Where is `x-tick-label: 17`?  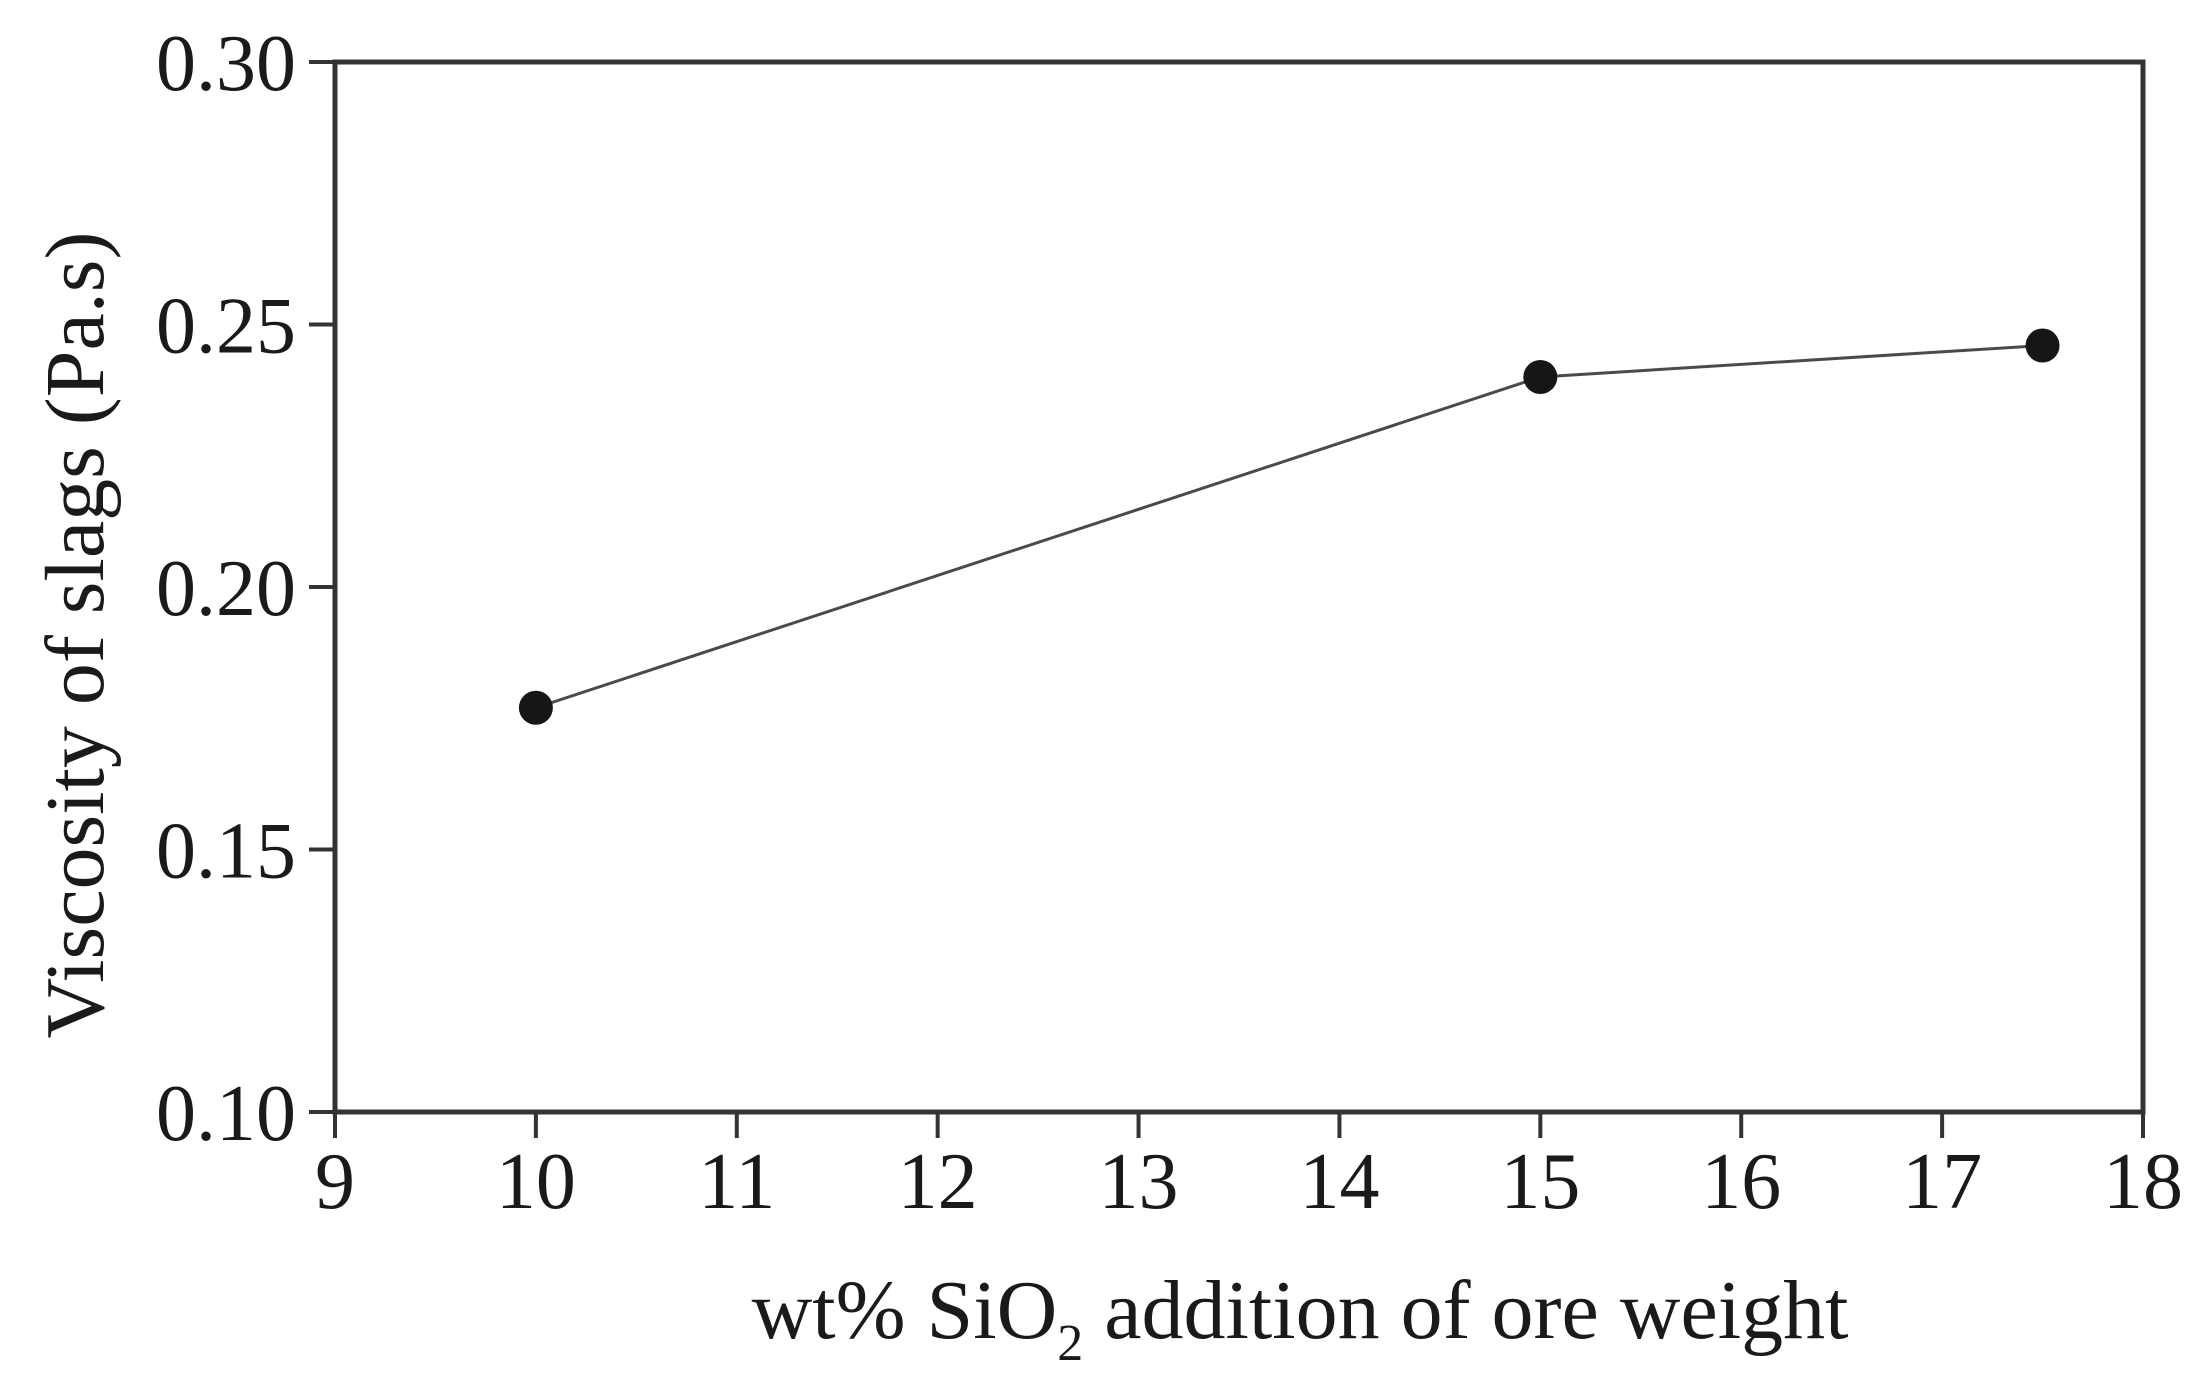
x-tick-label: 17 is located at coordinates (1942, 1182).